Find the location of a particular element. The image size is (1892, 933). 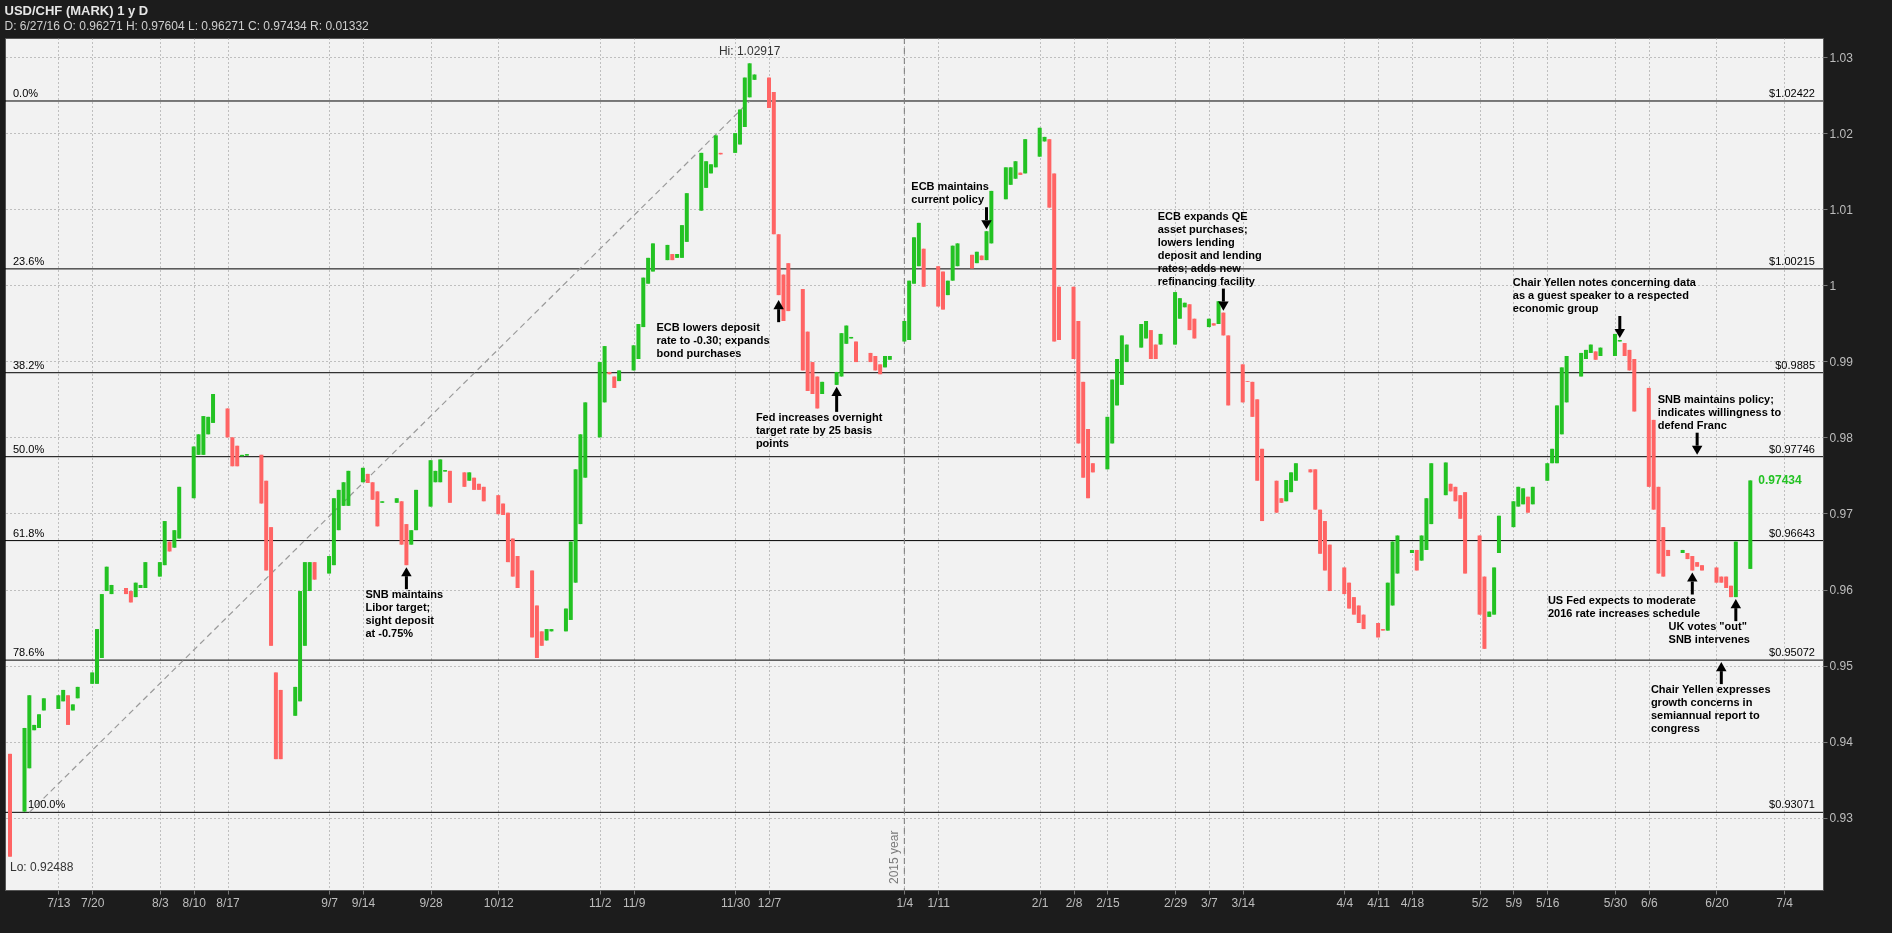

x-tick-label: 2/15 is located at coordinates (1108, 902).